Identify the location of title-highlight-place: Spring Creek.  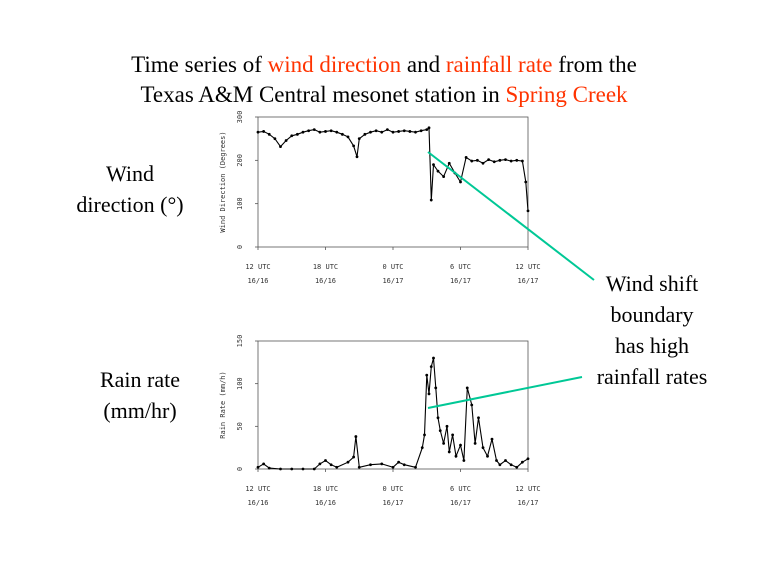
(566, 94).